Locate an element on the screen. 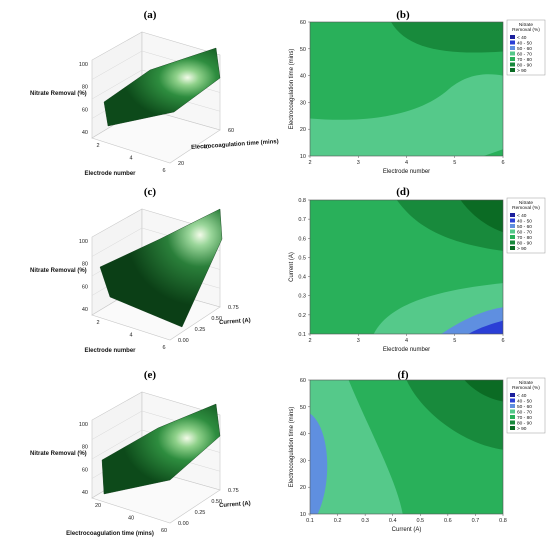 The image size is (550, 542). legend-item-label: 40 - 50 is located at coordinates (524, 43).